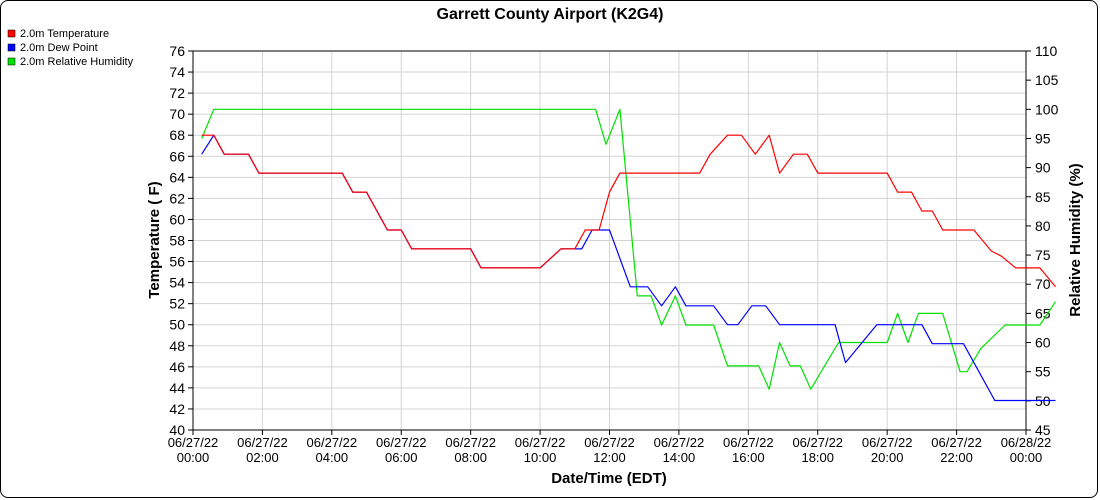 This screenshot has width=1100, height=500. I want to click on y2-tick-label: 80, so click(1043, 226).